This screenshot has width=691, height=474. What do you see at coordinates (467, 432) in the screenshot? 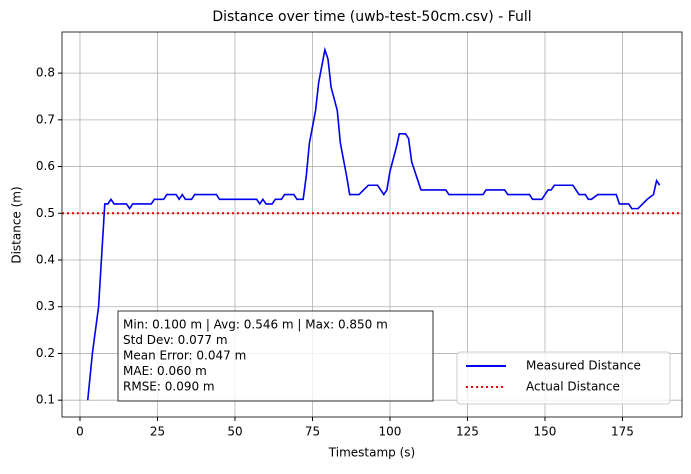
I see `x-tick-label: 125` at bounding box center [467, 432].